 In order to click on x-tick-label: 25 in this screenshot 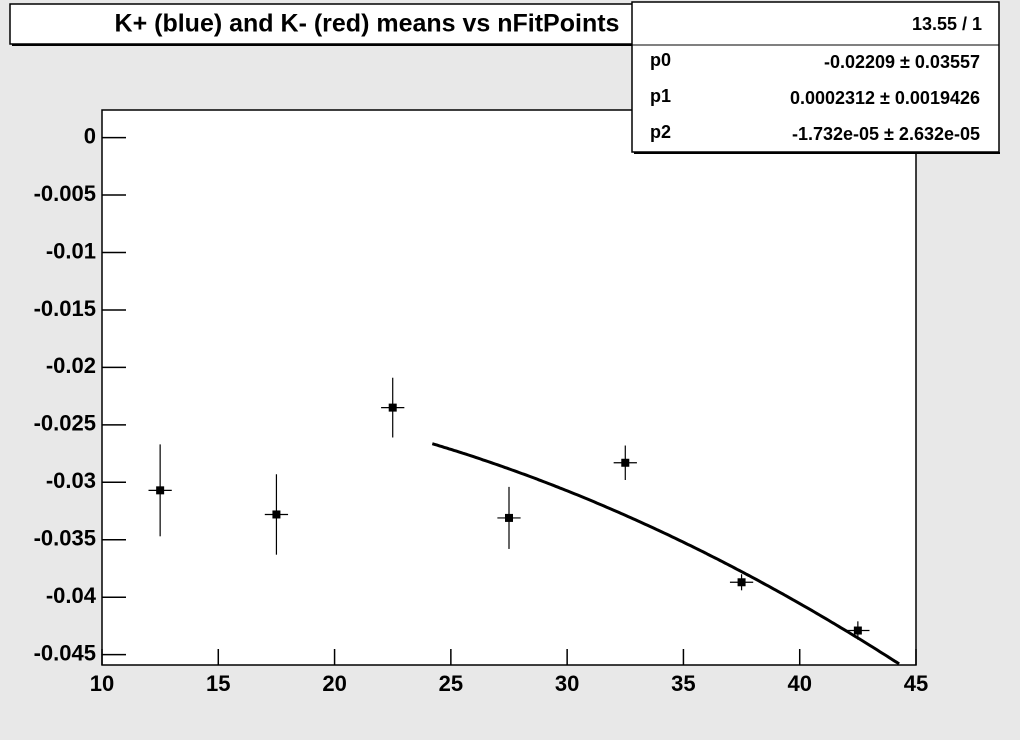, I will do `click(451, 683)`.